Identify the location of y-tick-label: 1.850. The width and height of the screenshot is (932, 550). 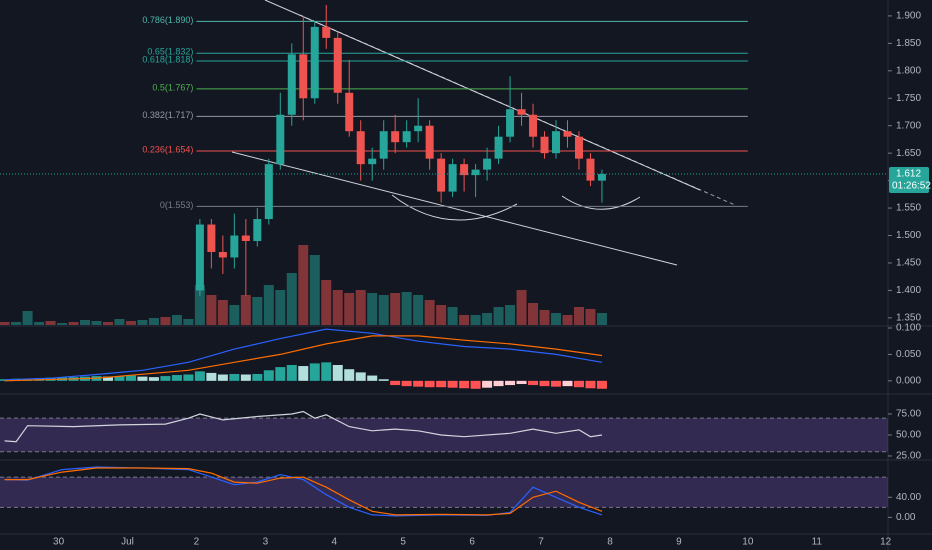
(908, 43).